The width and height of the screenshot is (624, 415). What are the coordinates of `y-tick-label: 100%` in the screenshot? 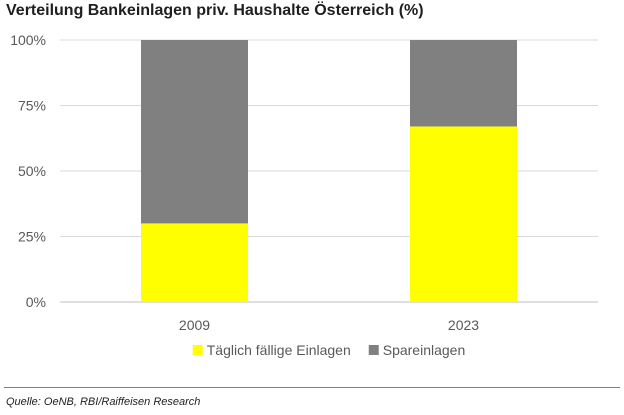 It's located at (28, 40).